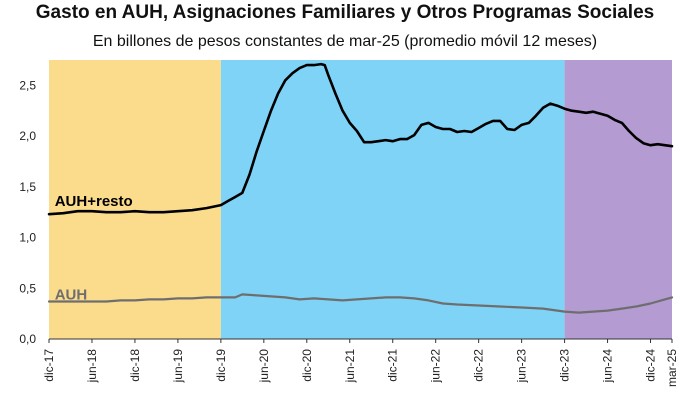 The image size is (690, 401). Describe the element at coordinates (27, 136) in the screenshot. I see `y-tick-label: 2,0` at that location.